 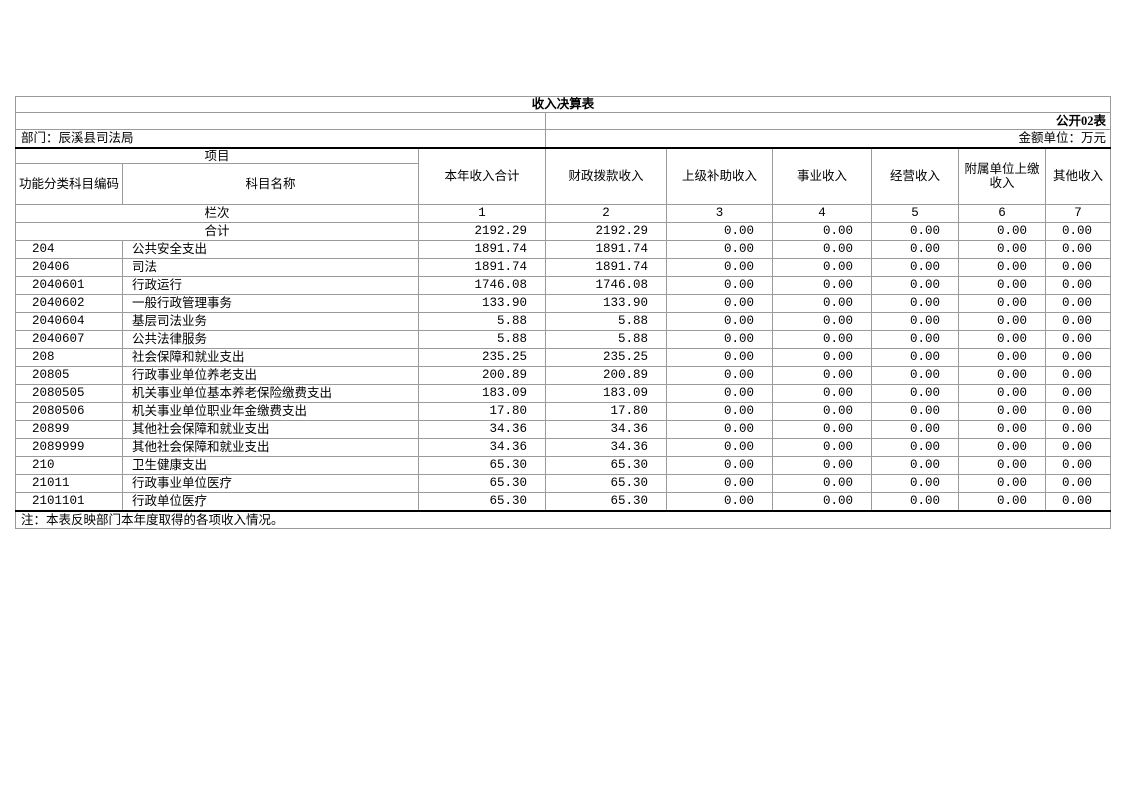 What do you see at coordinates (915, 213) in the screenshot?
I see `column-index-5: 5` at bounding box center [915, 213].